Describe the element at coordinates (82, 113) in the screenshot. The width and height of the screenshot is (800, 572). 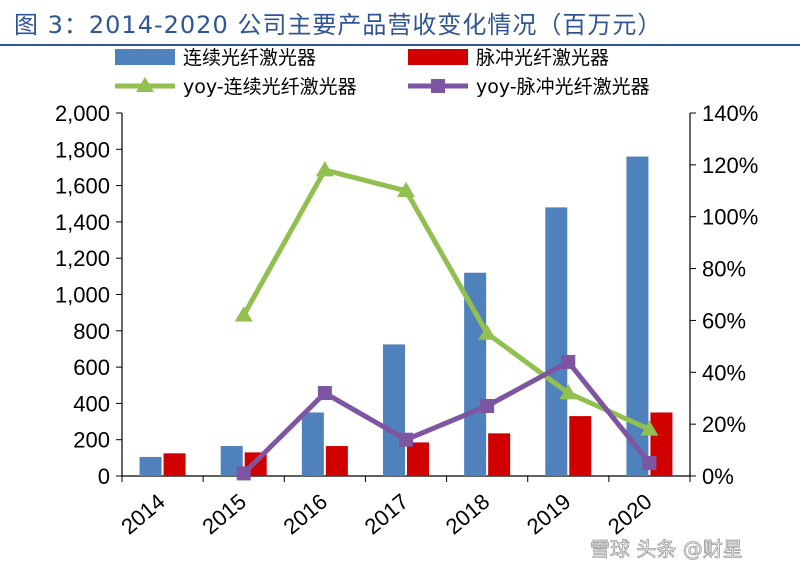
I see `left-tick-label: 2,000` at that location.